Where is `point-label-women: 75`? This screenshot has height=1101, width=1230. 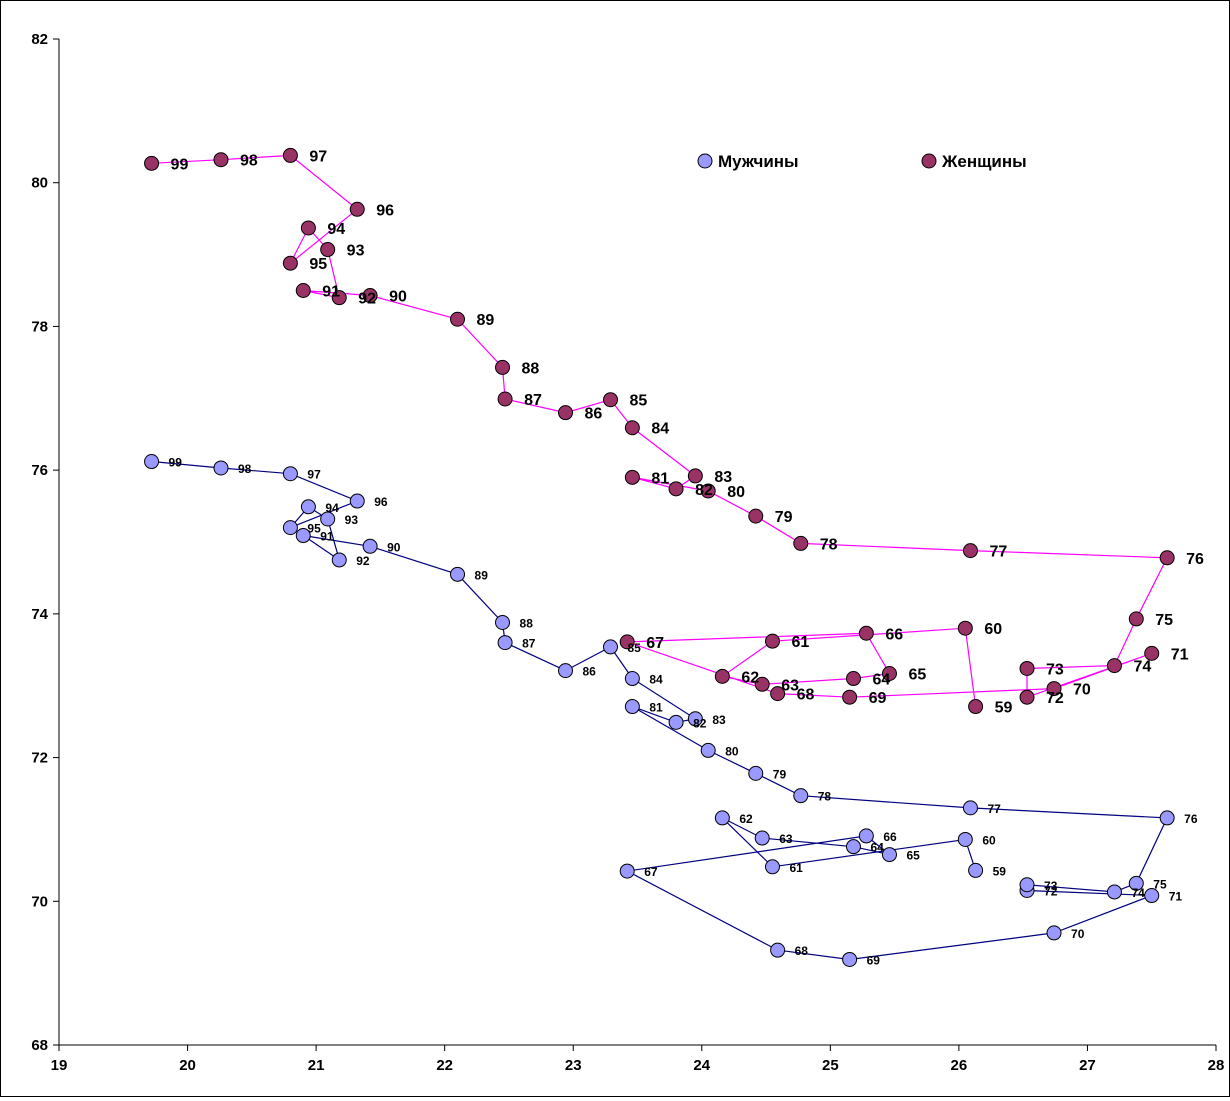 point-label-women: 75 is located at coordinates (1164, 620).